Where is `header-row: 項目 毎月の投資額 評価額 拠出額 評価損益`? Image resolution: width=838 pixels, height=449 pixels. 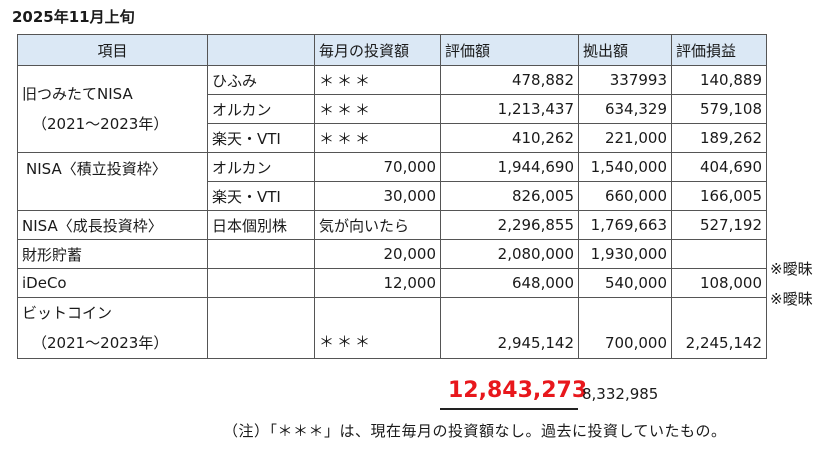
header-row: 項目 毎月の投資額 評価額 拠出額 評価損益 is located at coordinates (392, 50).